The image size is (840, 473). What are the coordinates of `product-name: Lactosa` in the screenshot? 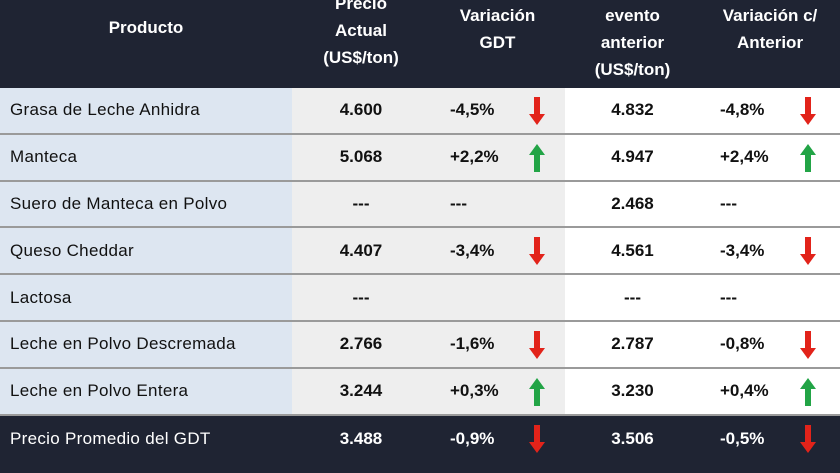 It's located at (146, 298).